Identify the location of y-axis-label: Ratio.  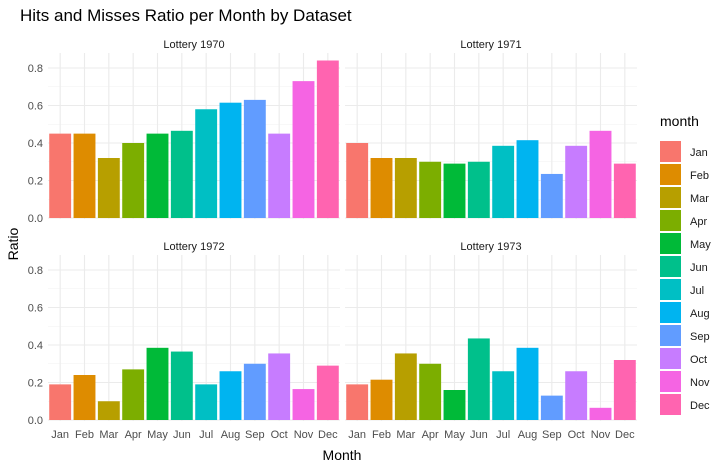
(13, 243).